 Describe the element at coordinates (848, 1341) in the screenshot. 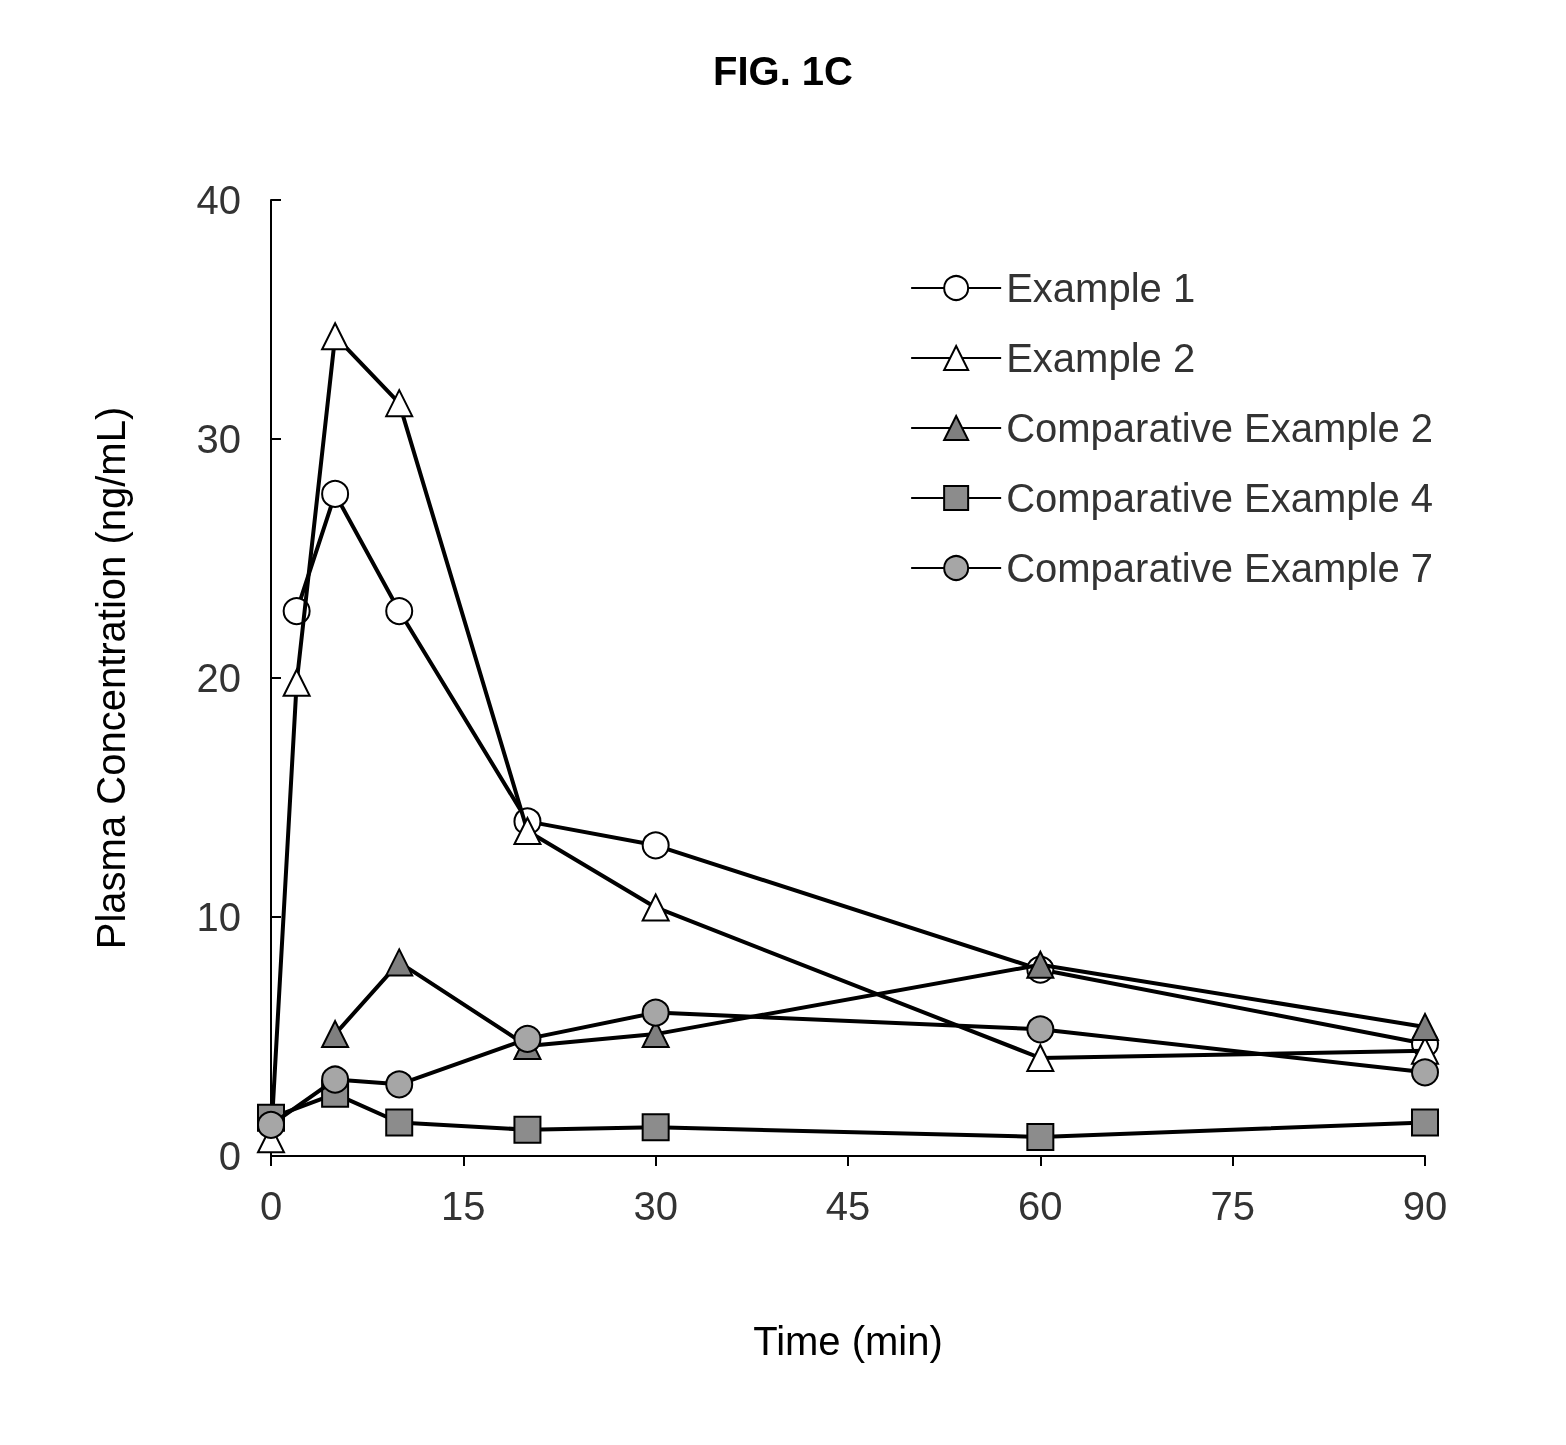

I see `x-axis-title: Time (min)` at that location.